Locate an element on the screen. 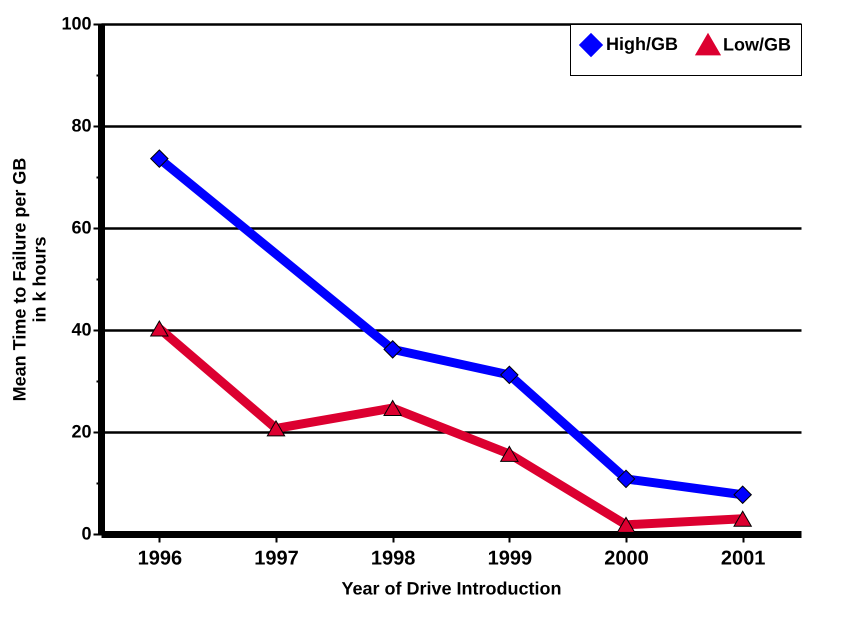 Image resolution: width=852 pixels, height=624 pixels. y-tick-label: 20 is located at coordinates (81, 432).